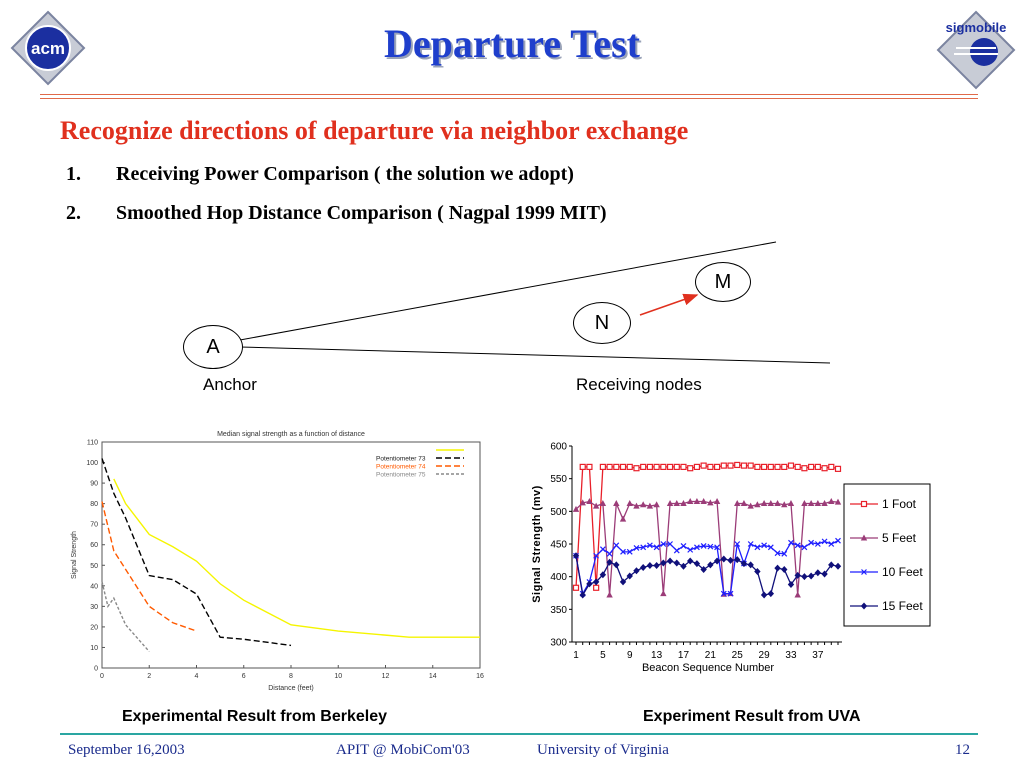 This screenshot has height=768, width=1024. I want to click on footer-org: University of Virginia, so click(603, 750).